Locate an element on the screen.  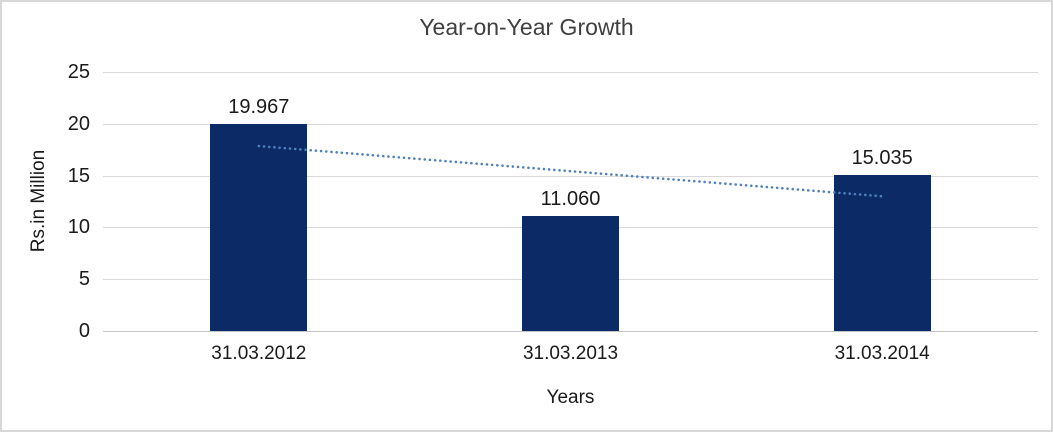
x-axis-line is located at coordinates (570, 331).